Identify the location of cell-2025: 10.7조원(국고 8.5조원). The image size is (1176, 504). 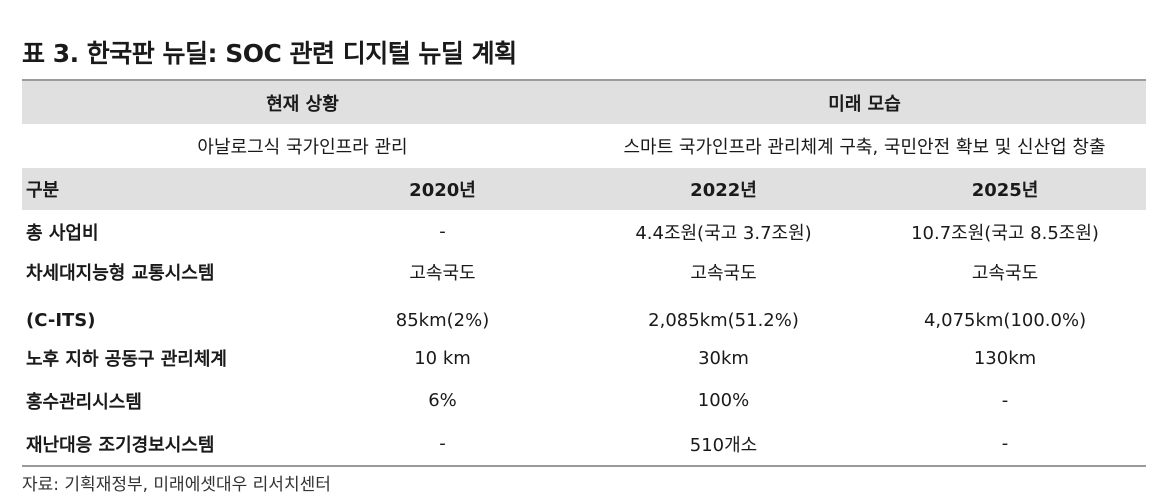
(1005, 233).